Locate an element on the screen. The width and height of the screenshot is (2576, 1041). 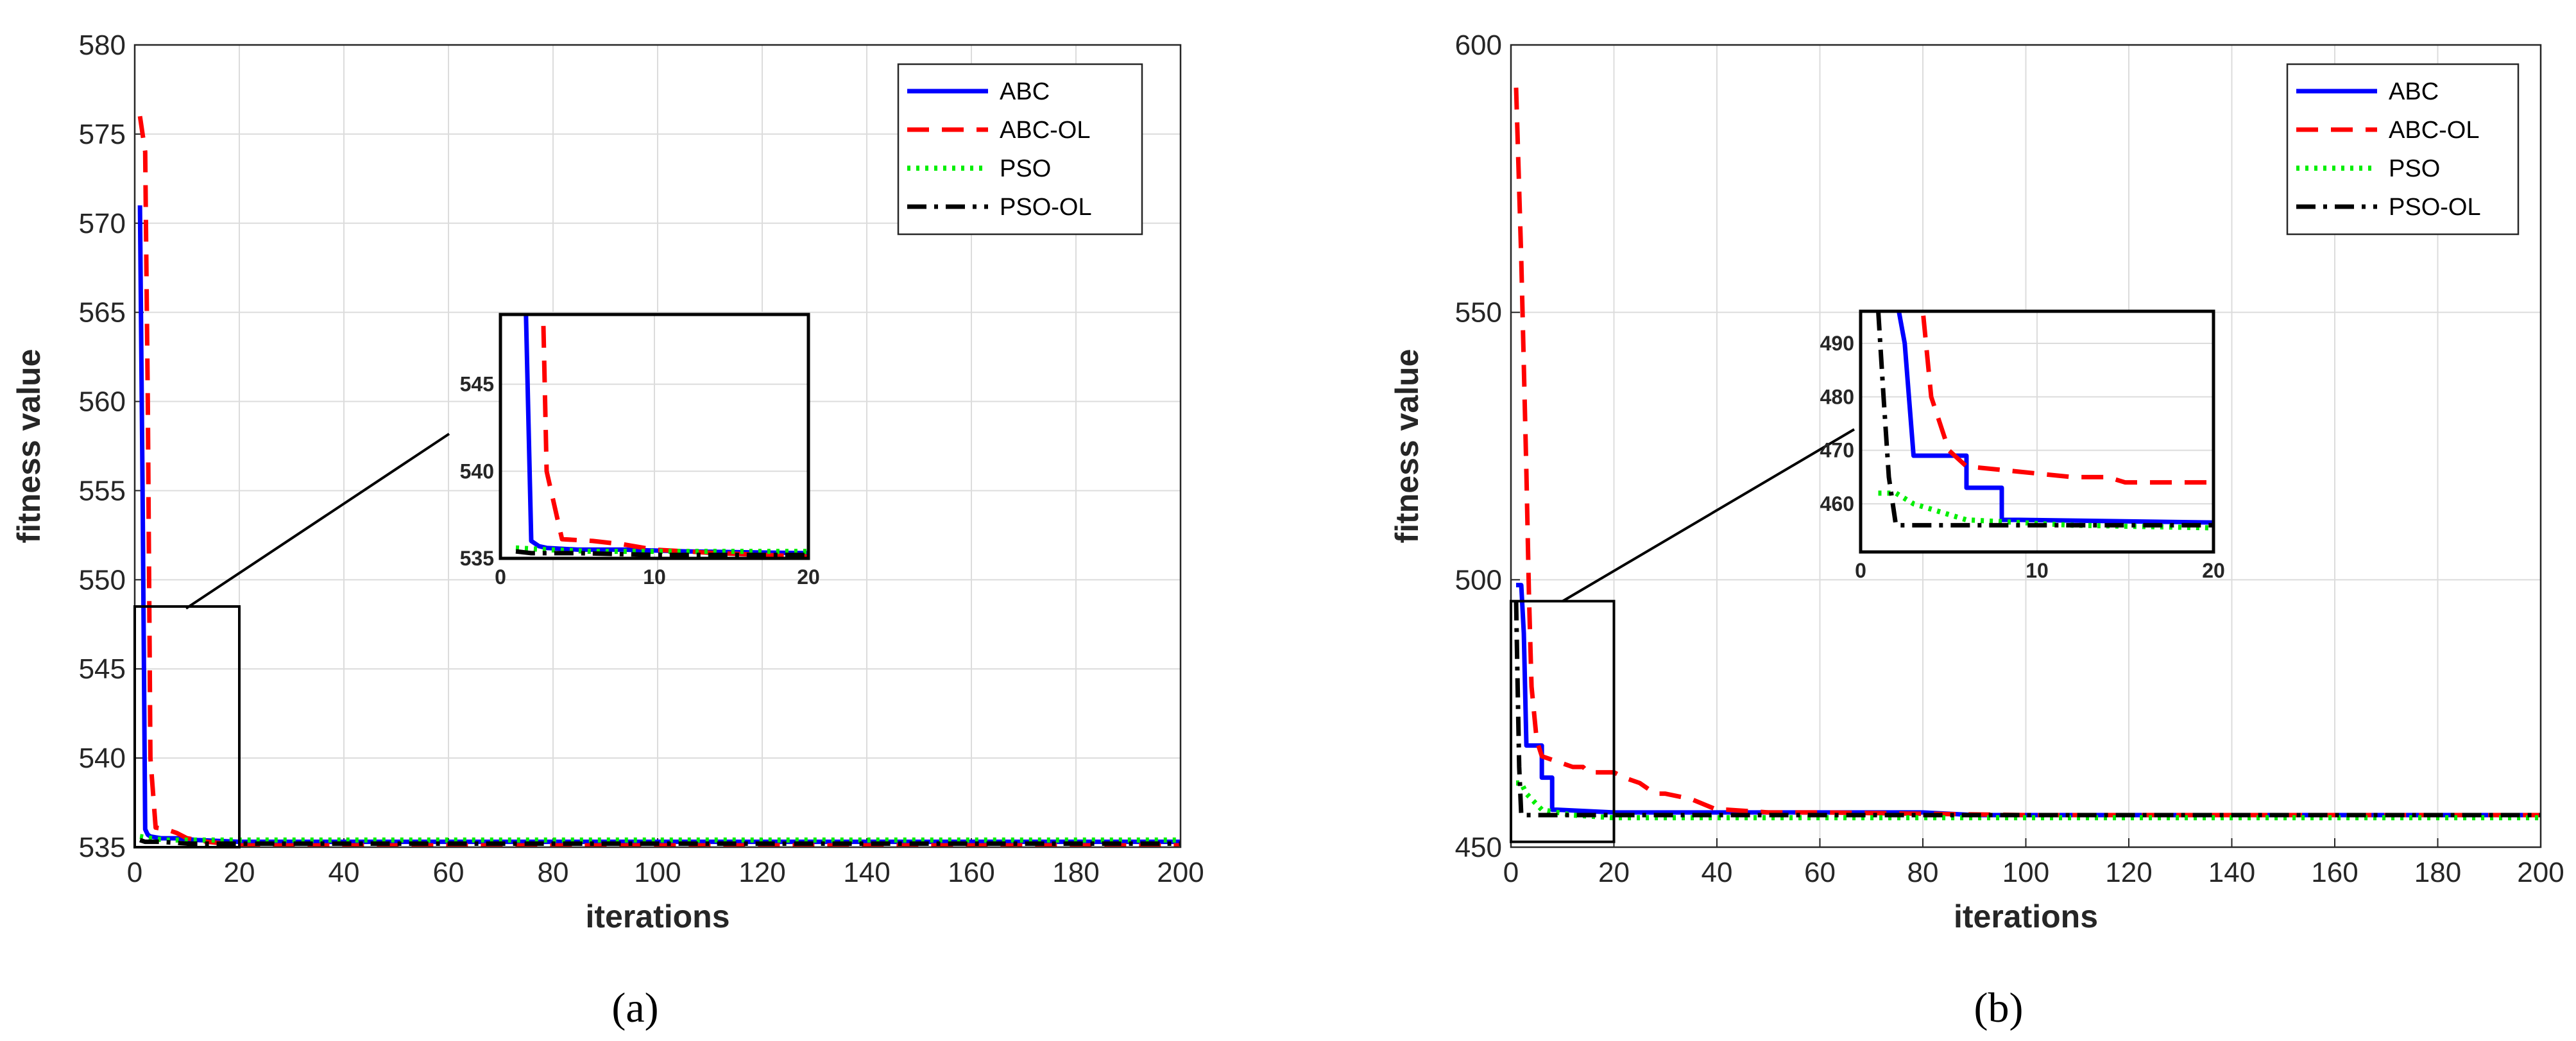
caption-a: (a) is located at coordinates (634, 1008).